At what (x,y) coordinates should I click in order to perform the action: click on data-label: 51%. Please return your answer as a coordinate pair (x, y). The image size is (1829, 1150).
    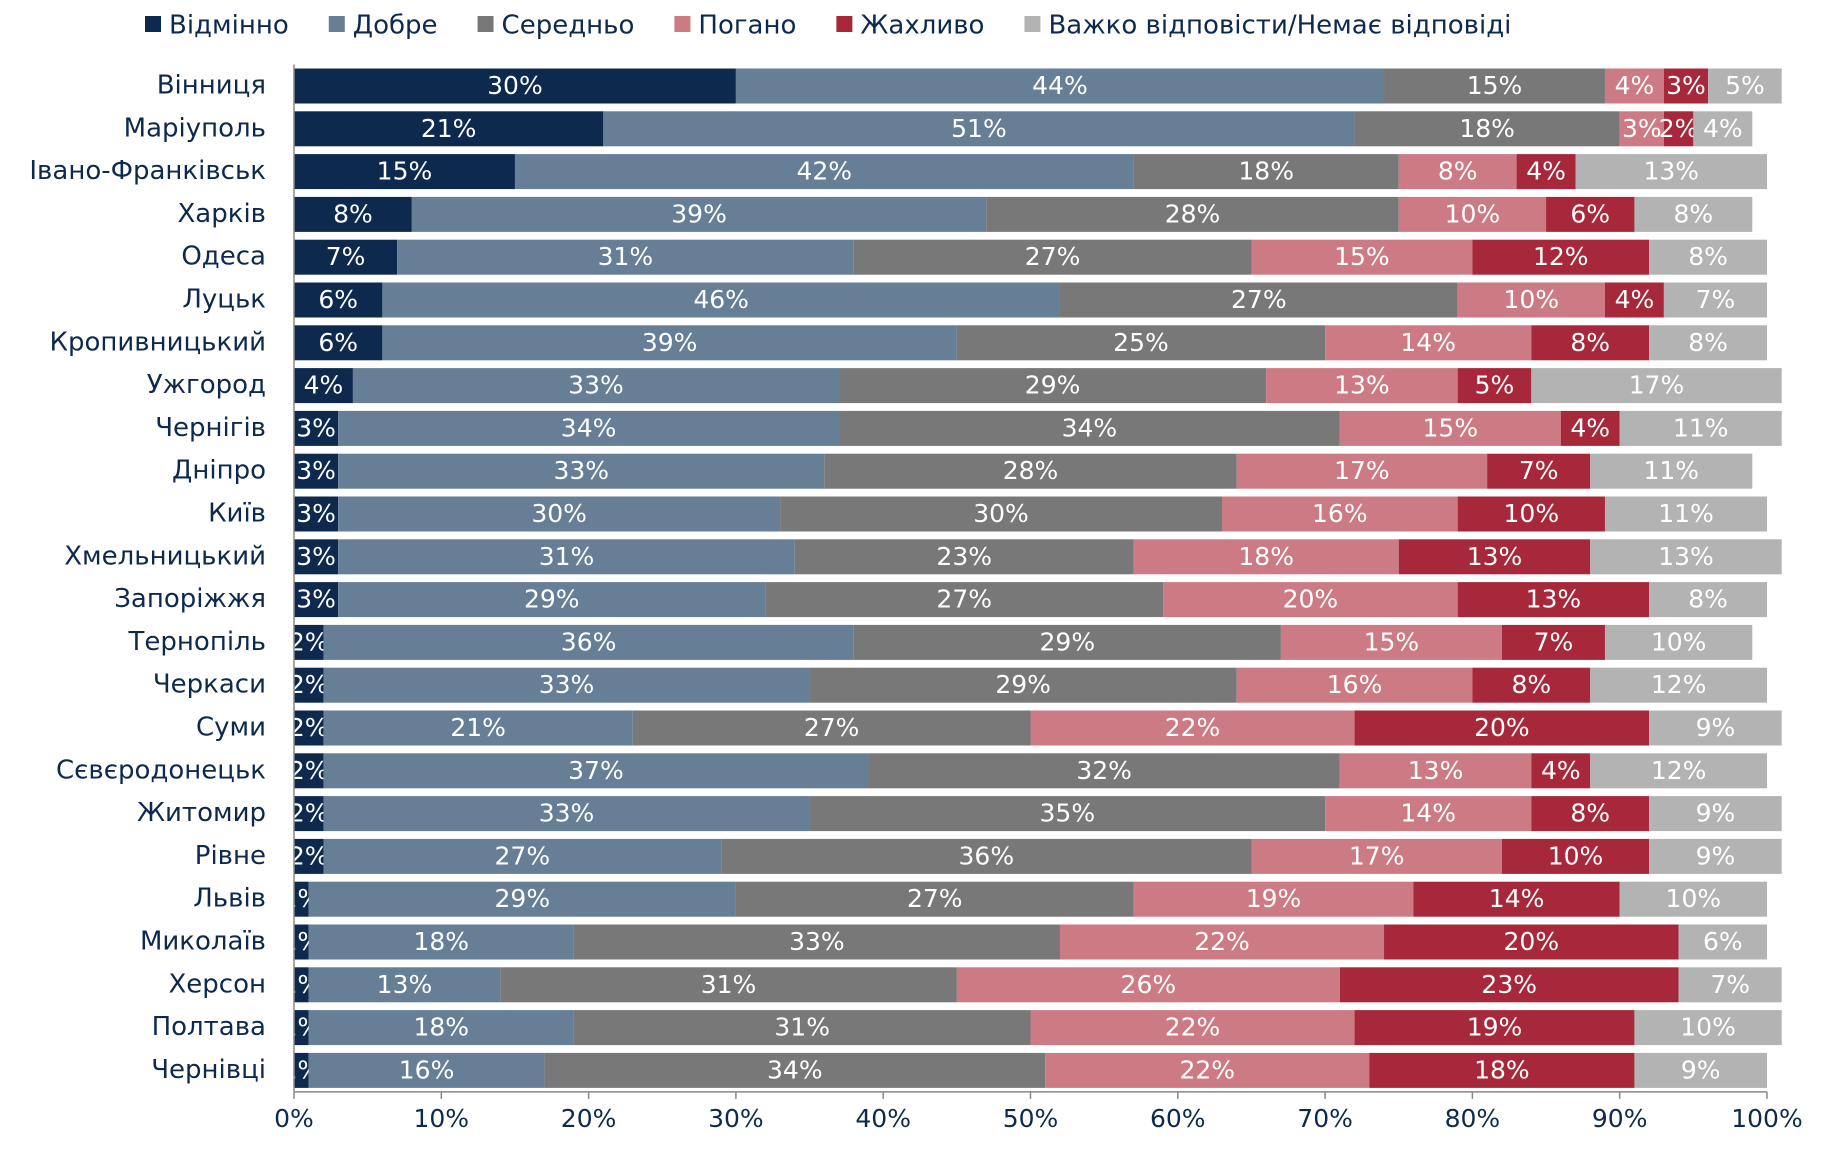
    Looking at the image, I should click on (979, 128).